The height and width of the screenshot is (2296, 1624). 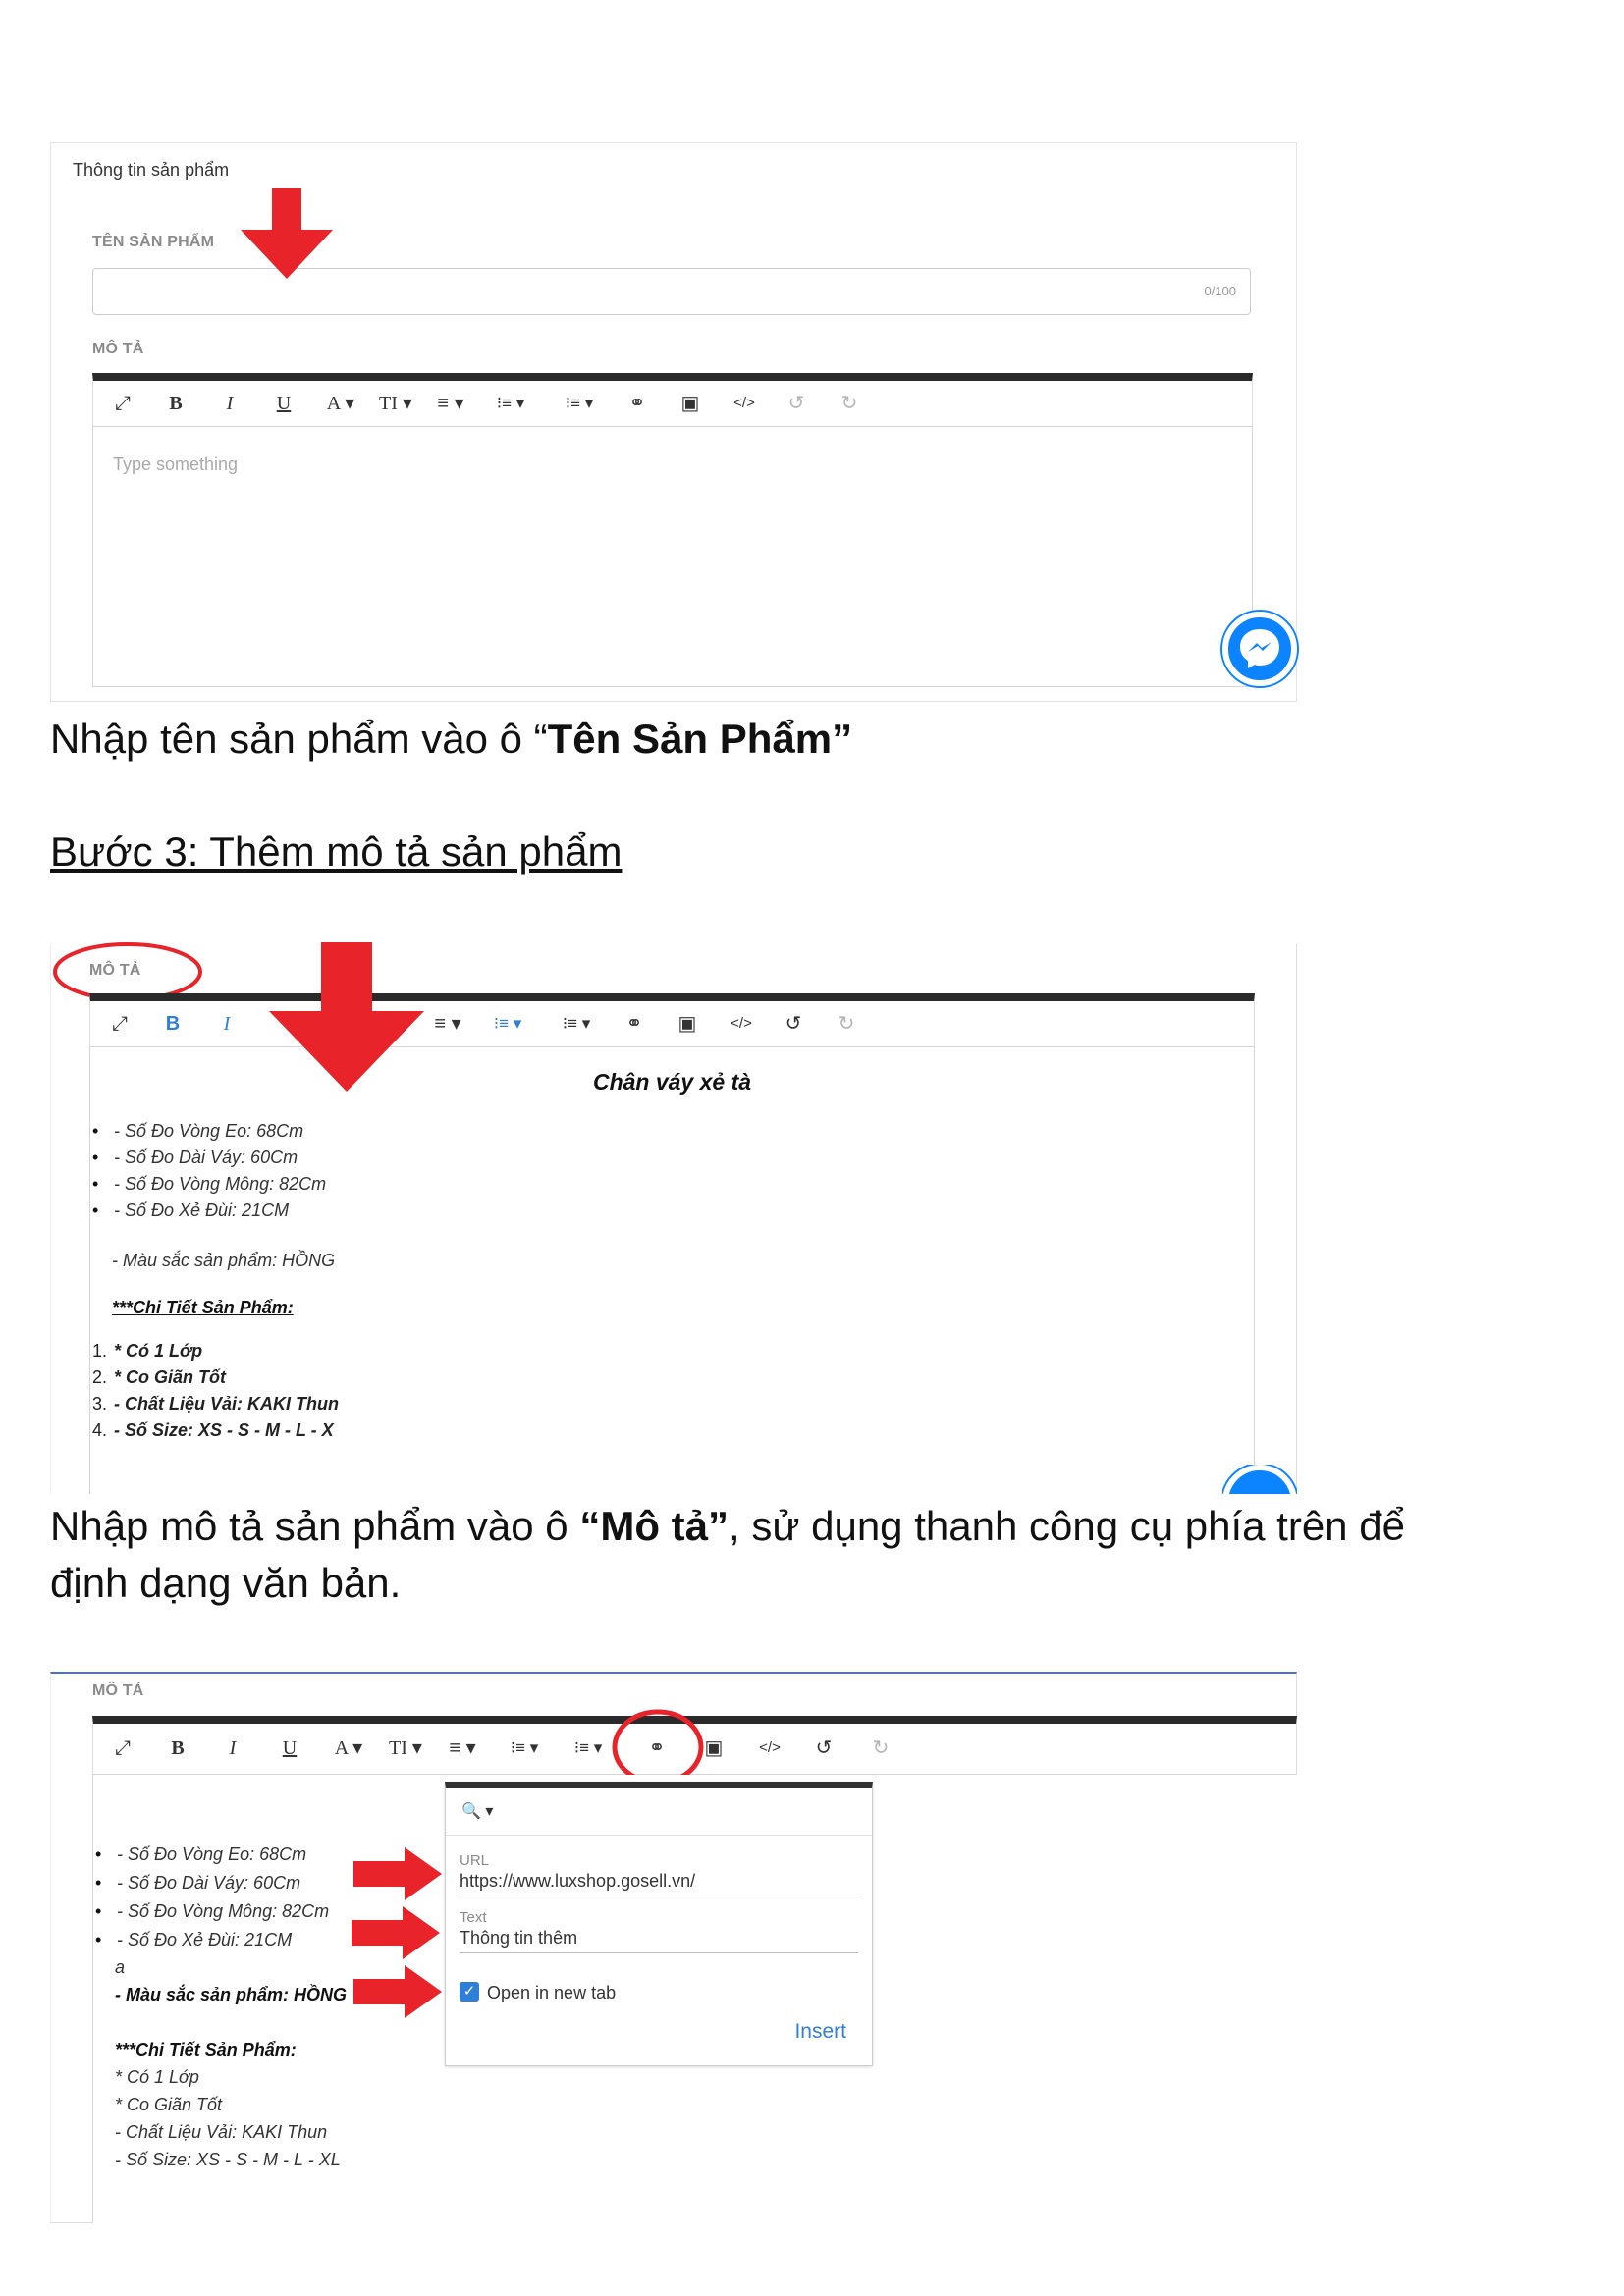 I want to click on product-name-label: TÊN SẢN PHẨM, so click(x=153, y=242).